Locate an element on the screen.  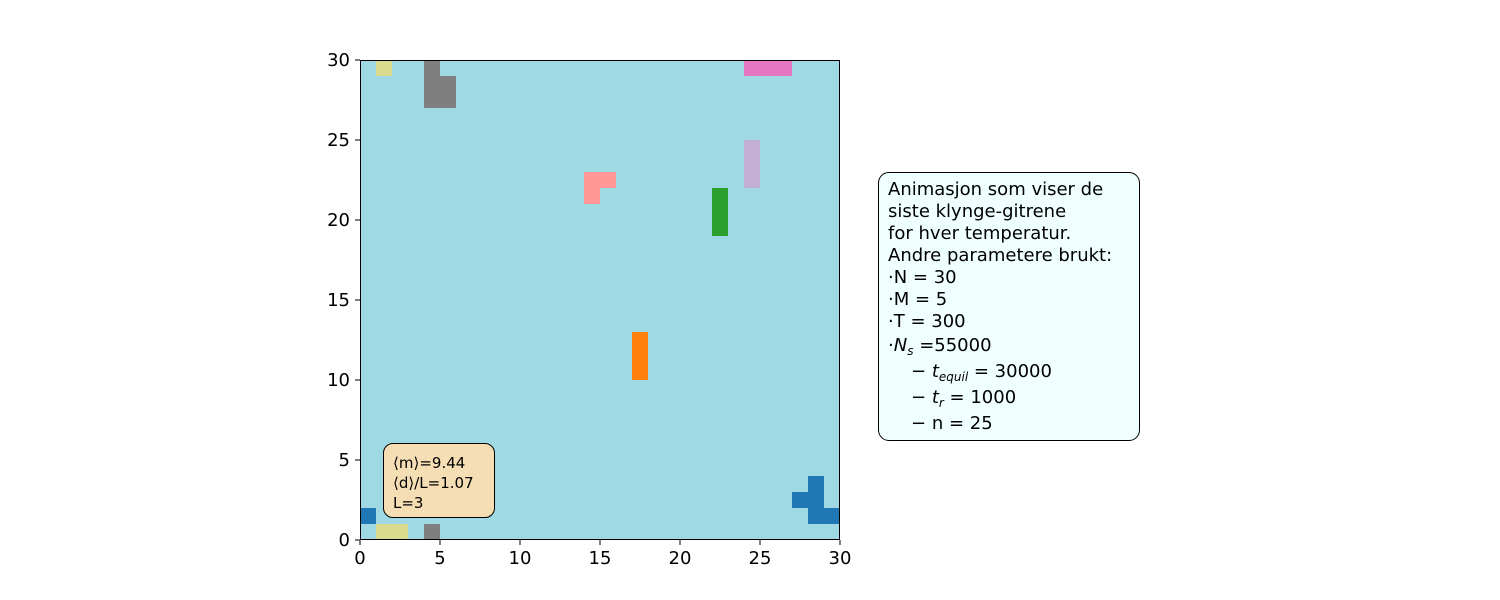
info-line-4: Andre parametere brukt: is located at coordinates (1000, 255).